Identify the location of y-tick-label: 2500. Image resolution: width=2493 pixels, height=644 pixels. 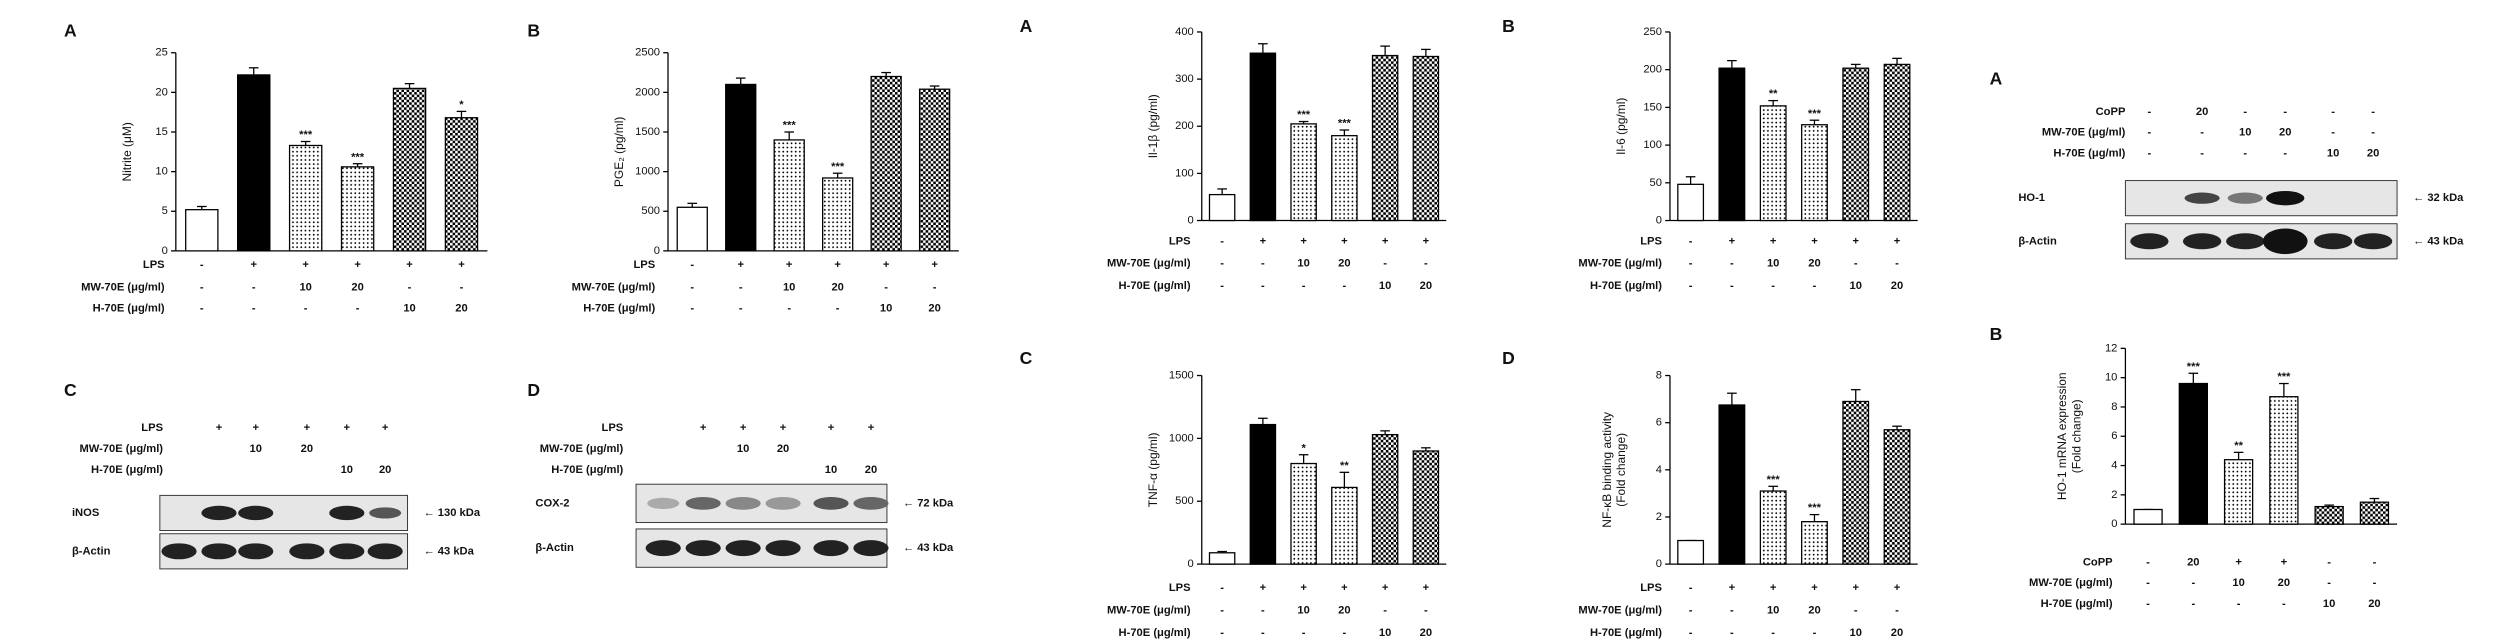
(647, 53).